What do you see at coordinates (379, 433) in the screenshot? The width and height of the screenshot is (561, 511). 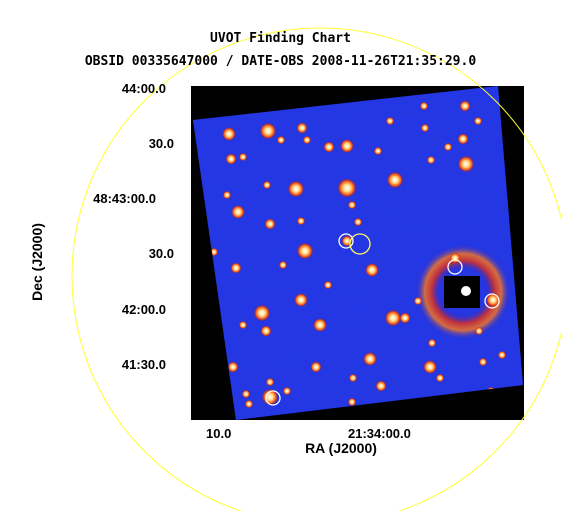 I see `ra-tick-label: 21:34:00.0` at bounding box center [379, 433].